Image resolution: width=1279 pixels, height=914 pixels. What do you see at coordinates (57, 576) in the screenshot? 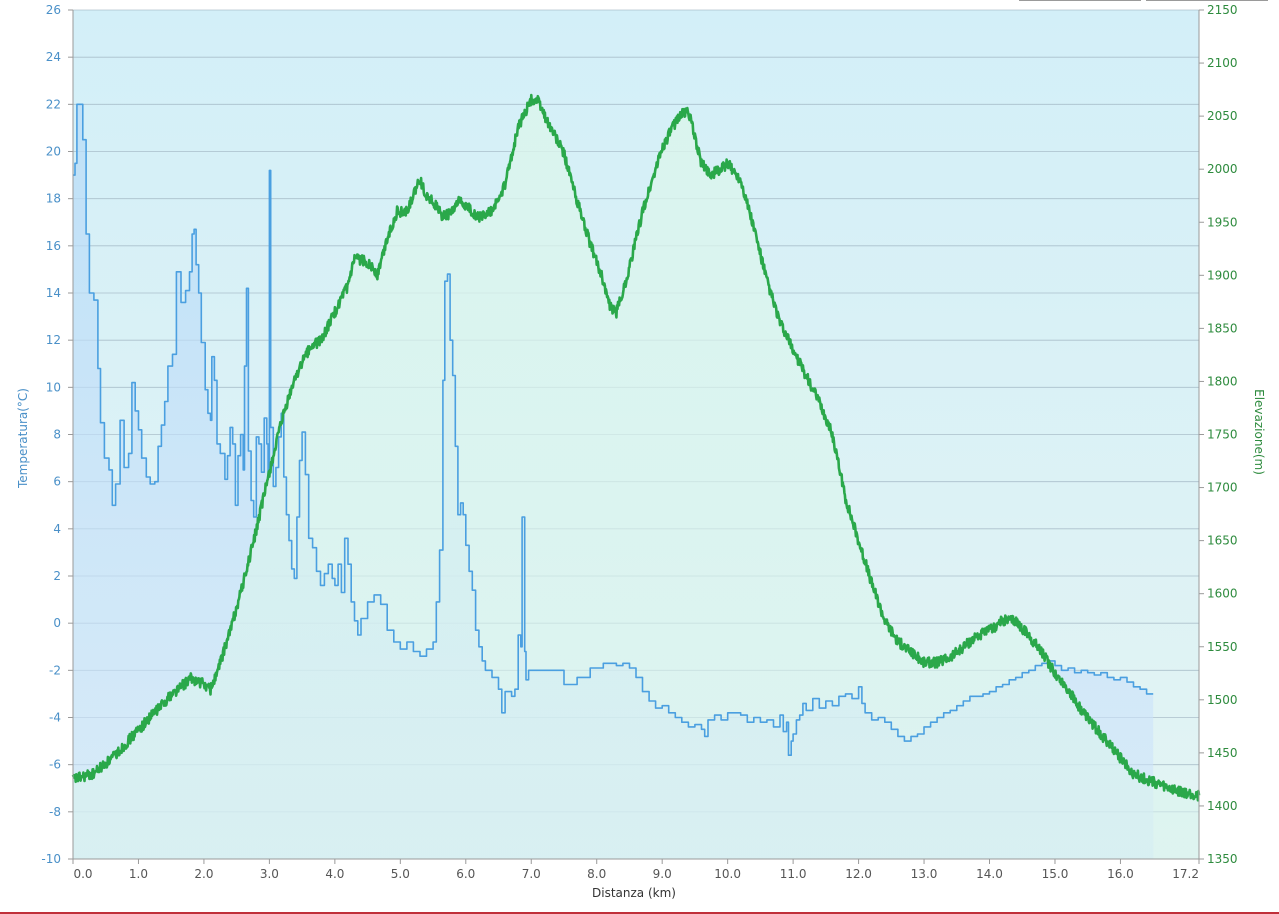
I see `left-tick-label: 2` at bounding box center [57, 576].